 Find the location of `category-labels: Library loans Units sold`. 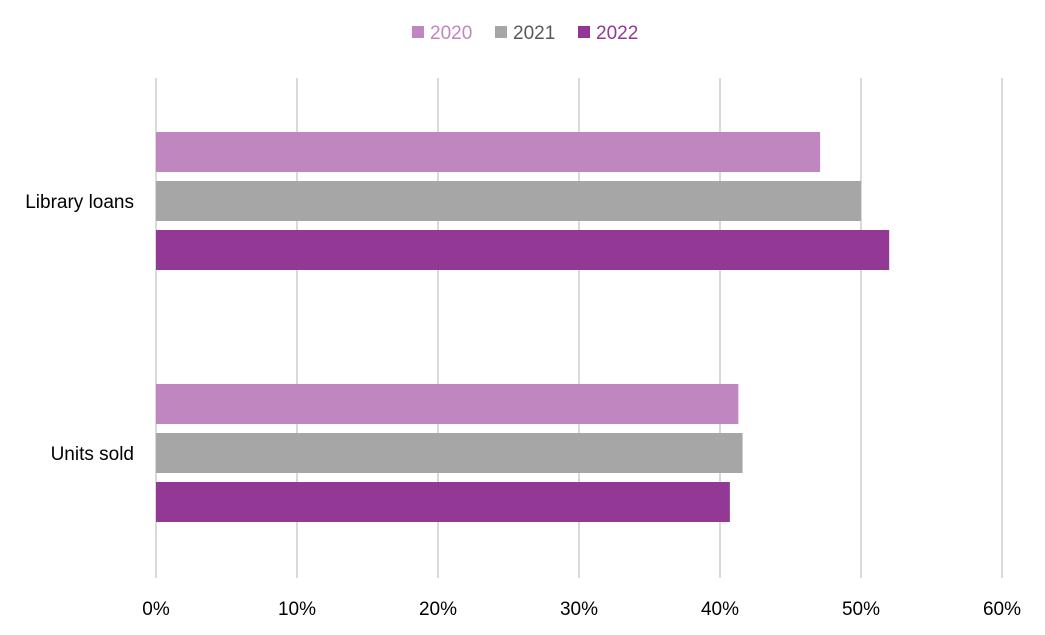

category-labels: Library loans Units sold is located at coordinates (79, 328).